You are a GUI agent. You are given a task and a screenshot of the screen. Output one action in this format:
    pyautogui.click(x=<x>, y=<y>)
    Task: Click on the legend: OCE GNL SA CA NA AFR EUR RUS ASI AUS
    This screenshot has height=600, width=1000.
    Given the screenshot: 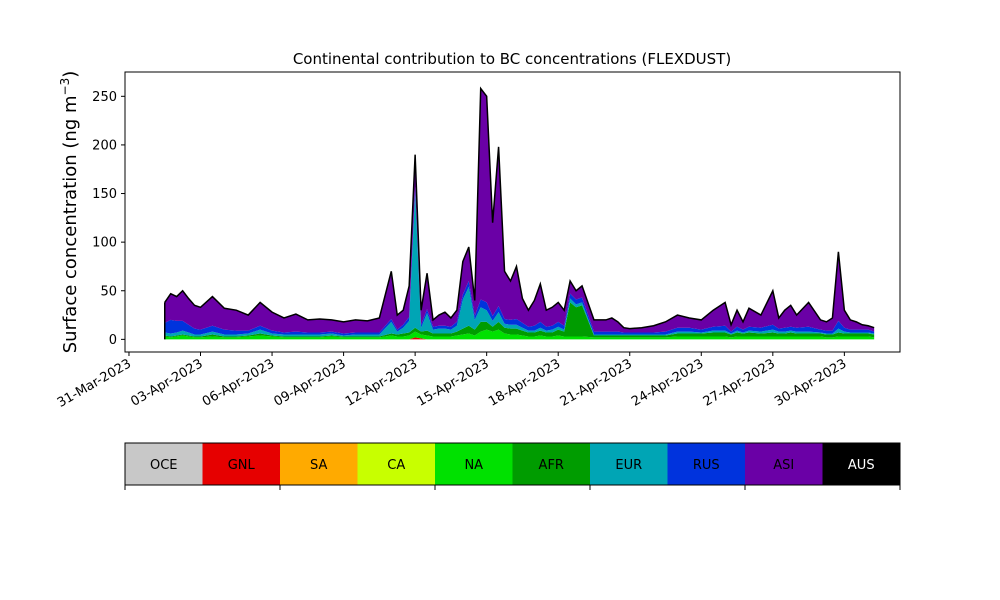 What is the action you would take?
    pyautogui.click(x=512, y=466)
    